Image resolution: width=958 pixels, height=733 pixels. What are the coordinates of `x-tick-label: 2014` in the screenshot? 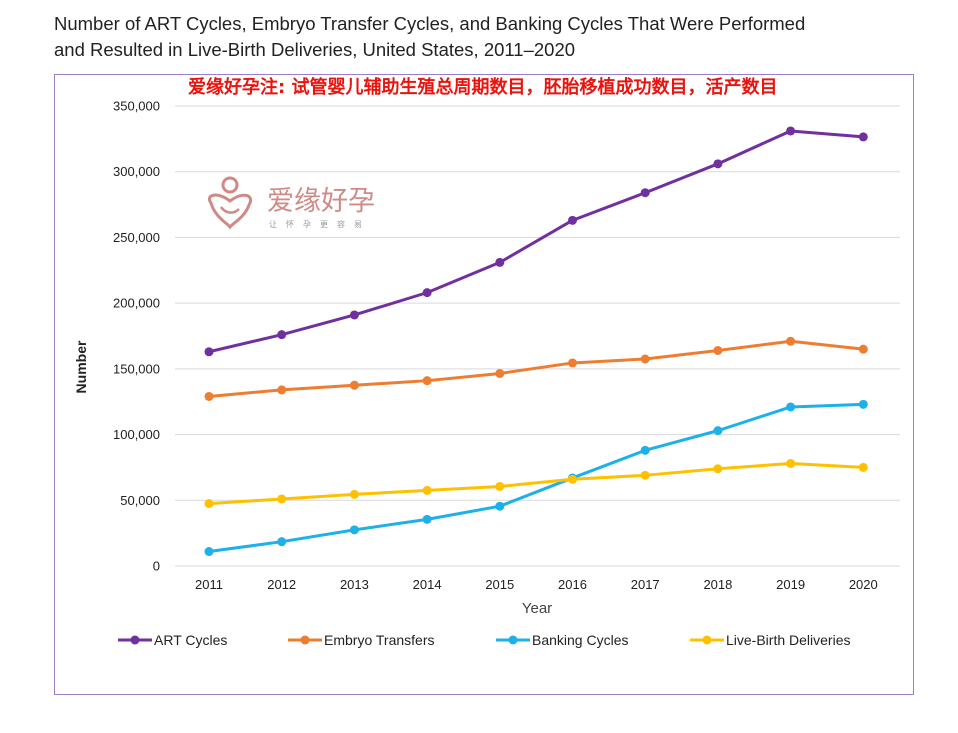 It's located at (427, 584).